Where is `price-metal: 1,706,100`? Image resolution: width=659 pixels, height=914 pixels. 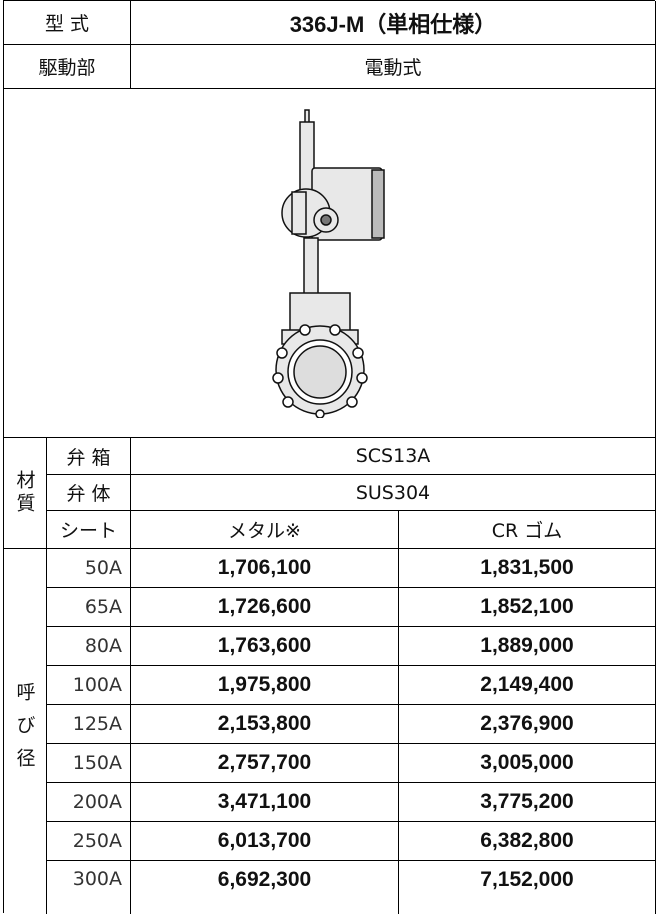
price-metal: 1,706,100 is located at coordinates (265, 568).